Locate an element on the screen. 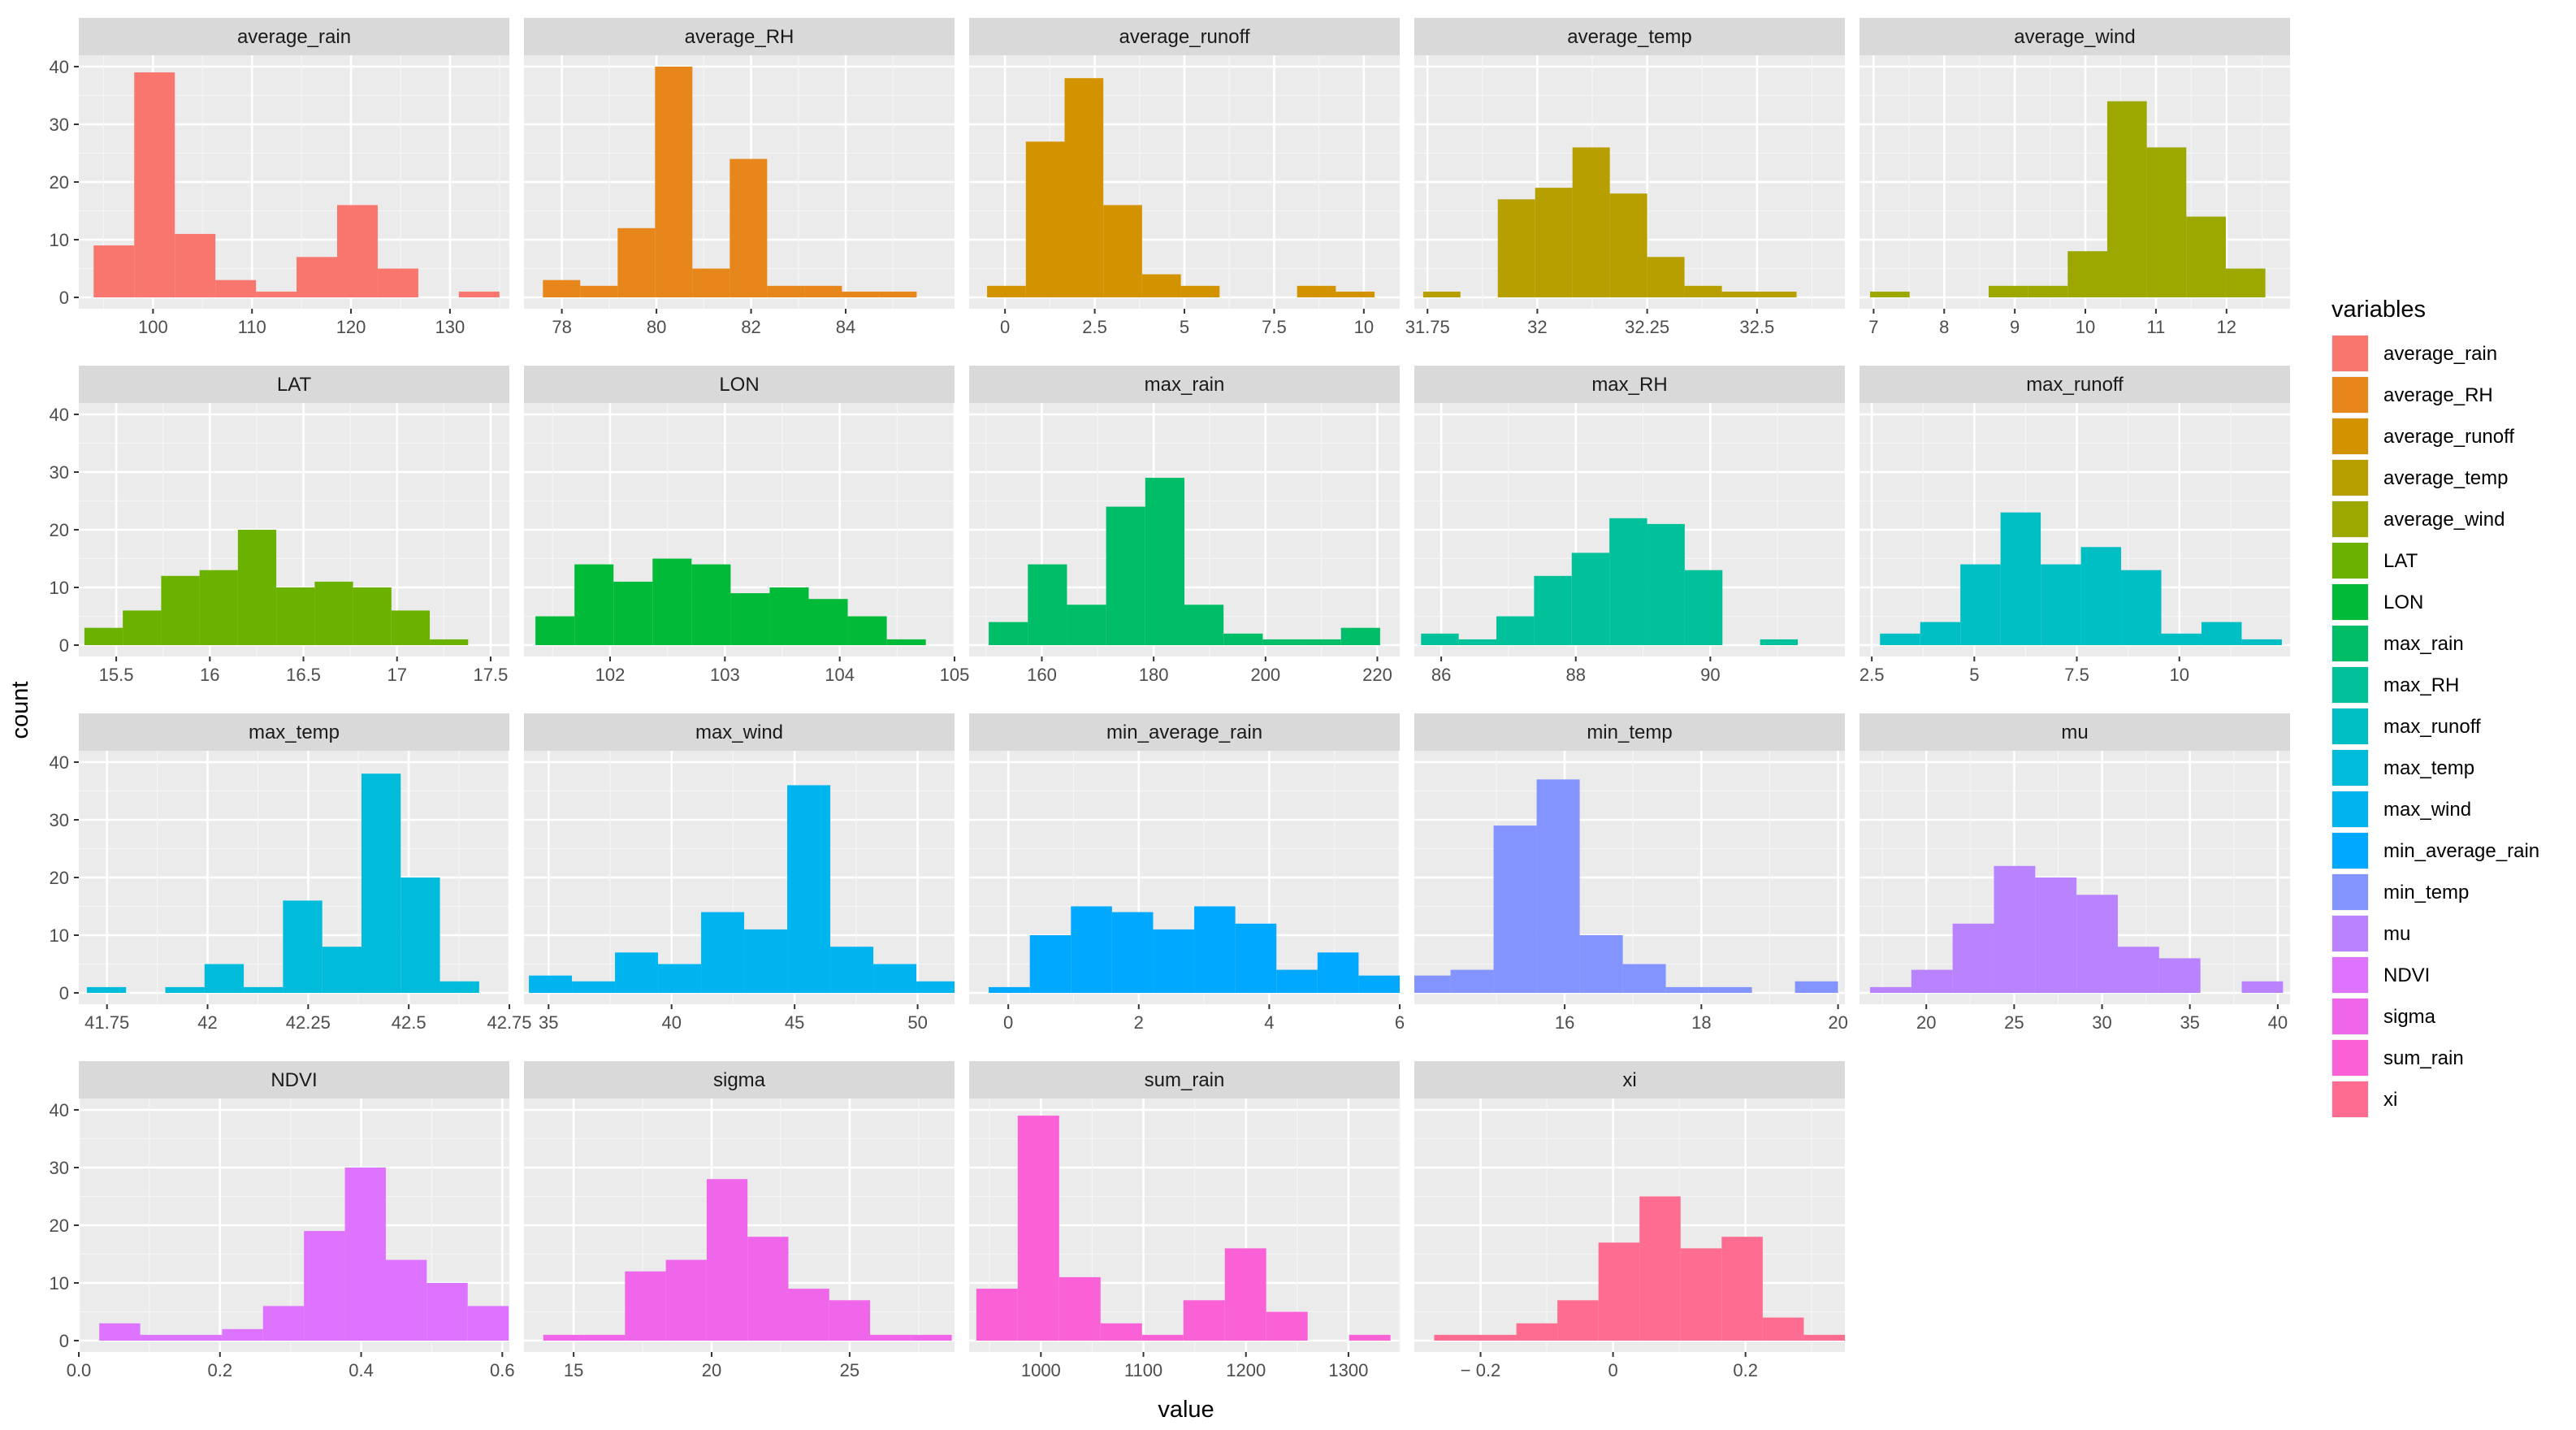  x-tick-label: 0 is located at coordinates (1008, 1023).